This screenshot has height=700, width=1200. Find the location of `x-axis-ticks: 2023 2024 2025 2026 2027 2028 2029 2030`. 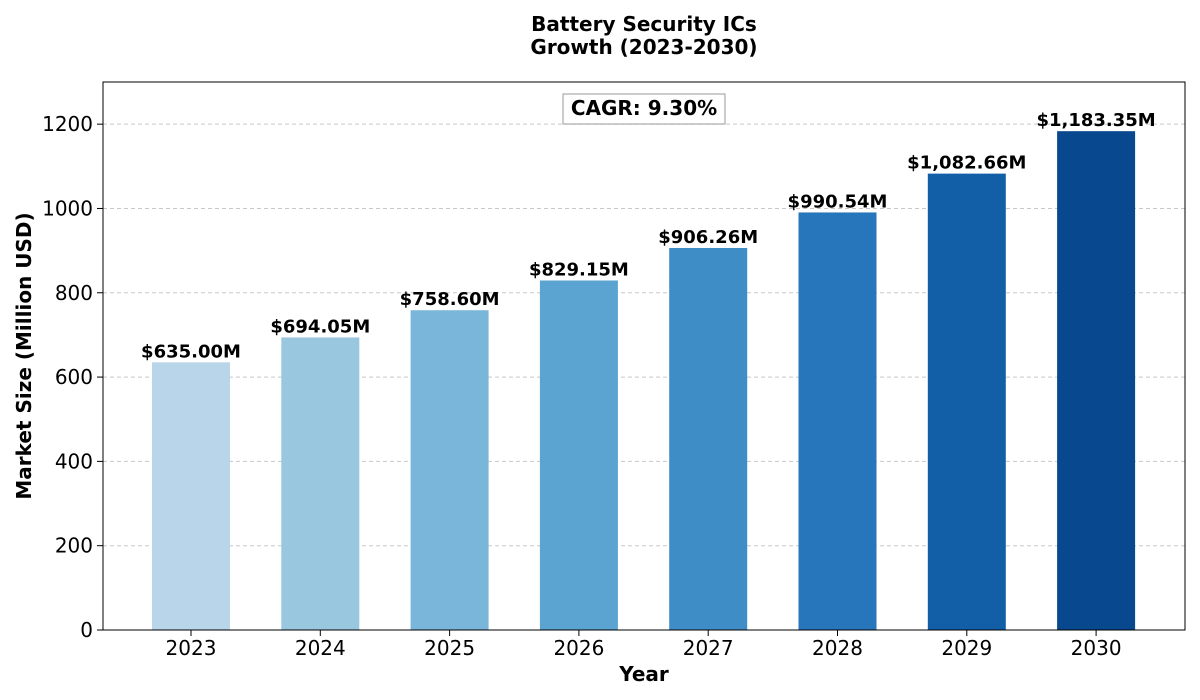

x-axis-ticks: 2023 2024 2025 2026 2027 2028 2029 2030 is located at coordinates (644, 645).